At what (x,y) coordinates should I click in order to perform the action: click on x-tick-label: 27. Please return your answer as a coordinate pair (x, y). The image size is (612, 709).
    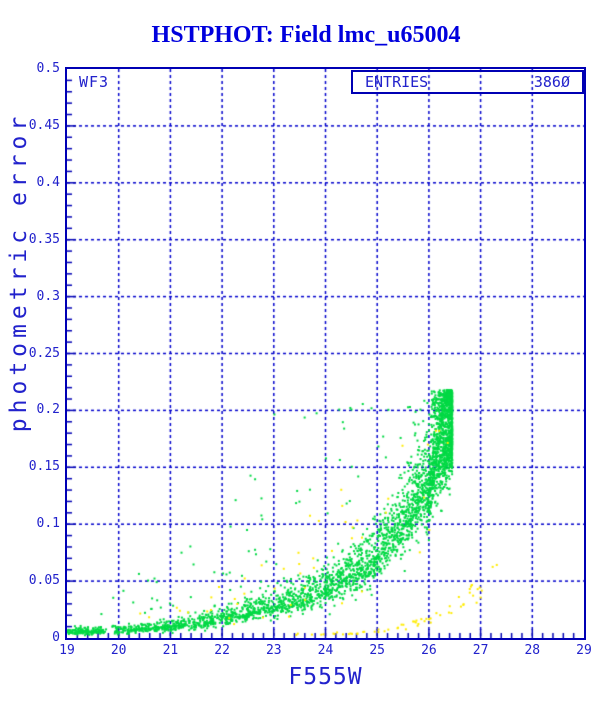
    Looking at the image, I should click on (480, 650).